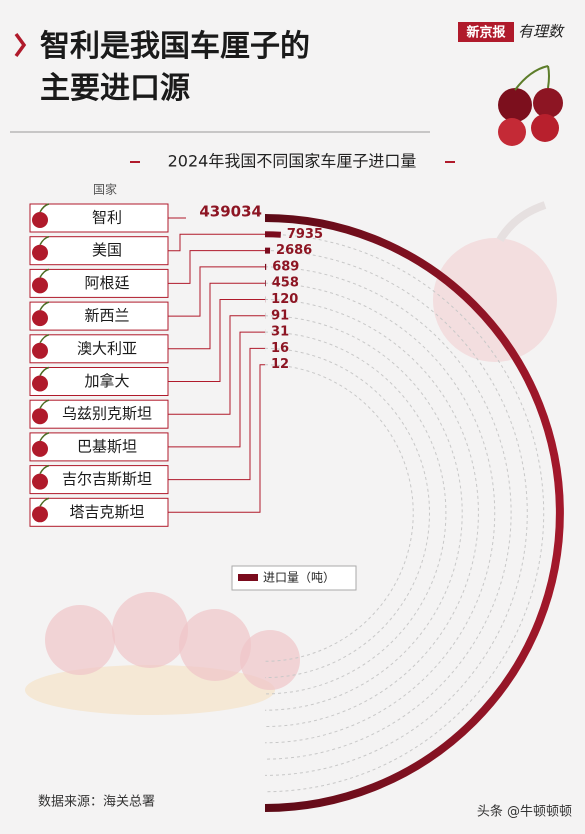  What do you see at coordinates (96, 802) in the screenshot?
I see `source: 数据来源：海关总署` at bounding box center [96, 802].